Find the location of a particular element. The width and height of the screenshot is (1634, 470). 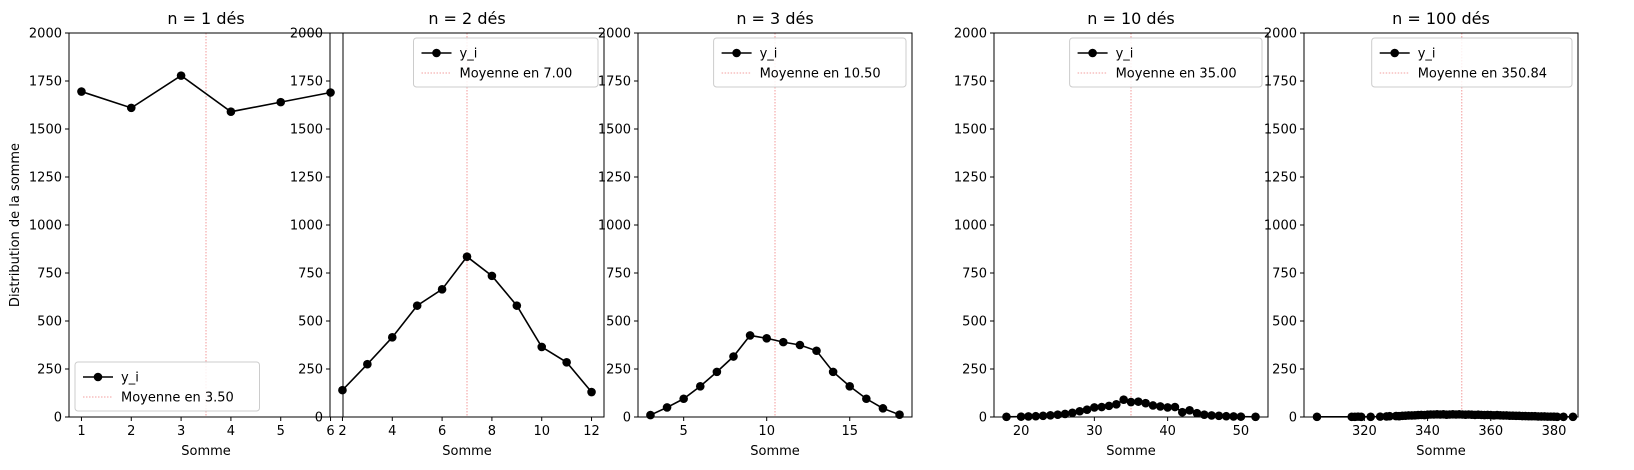

x-tick-label: 340 is located at coordinates (1427, 431).